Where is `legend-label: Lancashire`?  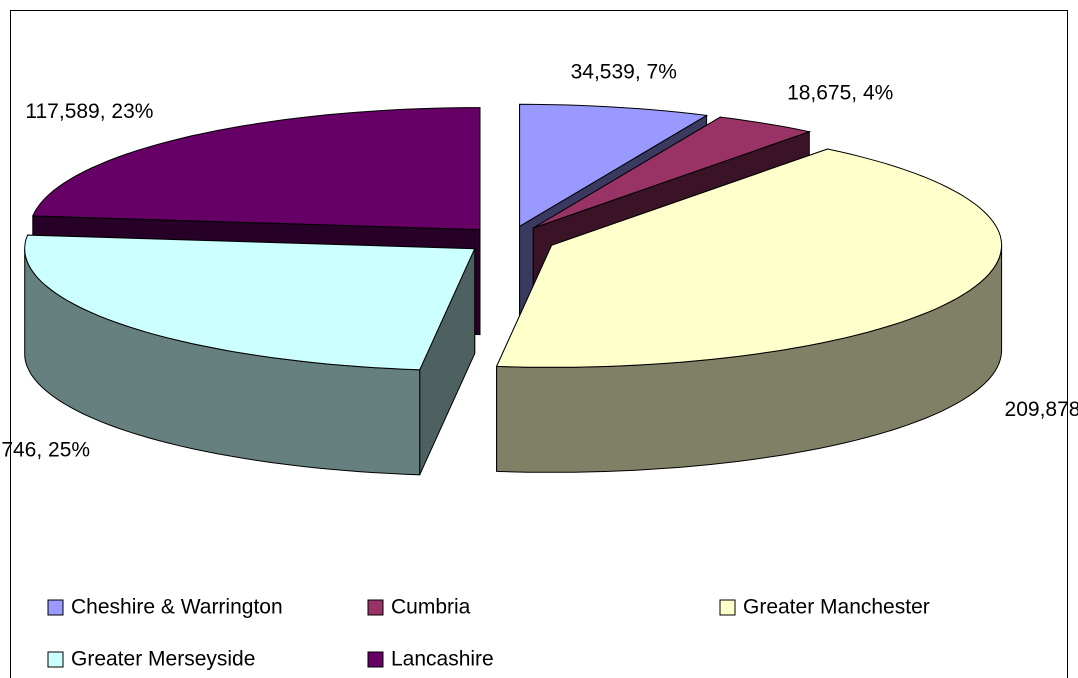 legend-label: Lancashire is located at coordinates (442, 659).